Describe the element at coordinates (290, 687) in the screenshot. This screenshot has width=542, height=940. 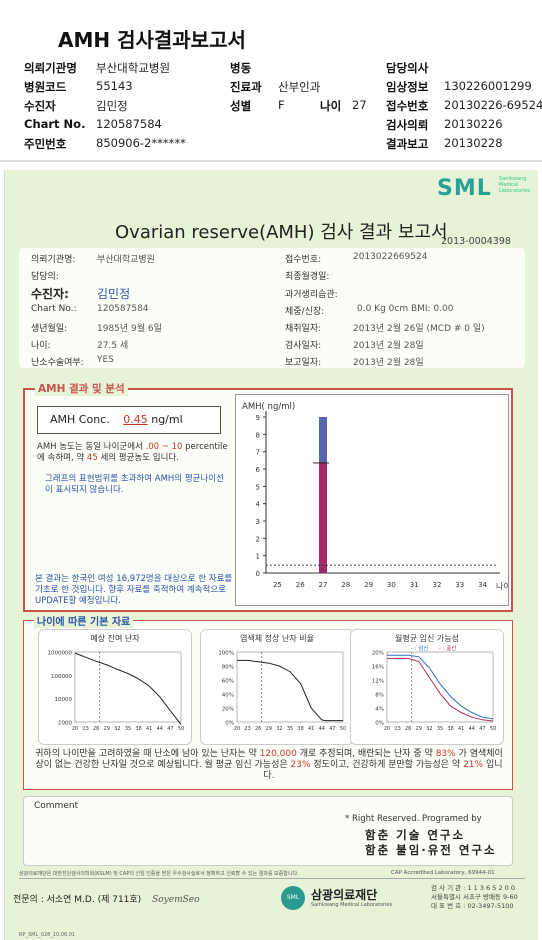
I see `plot-area` at that location.